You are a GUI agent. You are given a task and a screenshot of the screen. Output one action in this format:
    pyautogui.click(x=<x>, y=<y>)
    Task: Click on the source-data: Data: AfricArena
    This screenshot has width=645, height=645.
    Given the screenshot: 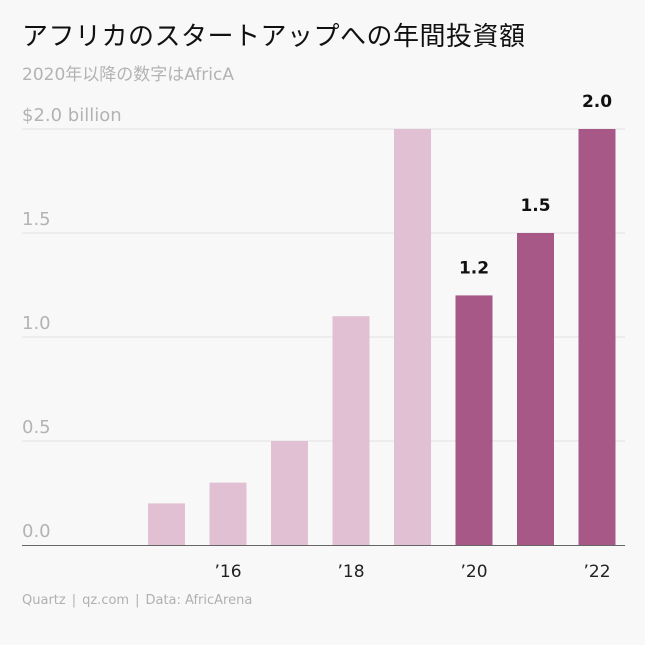 What is the action you would take?
    pyautogui.click(x=199, y=600)
    